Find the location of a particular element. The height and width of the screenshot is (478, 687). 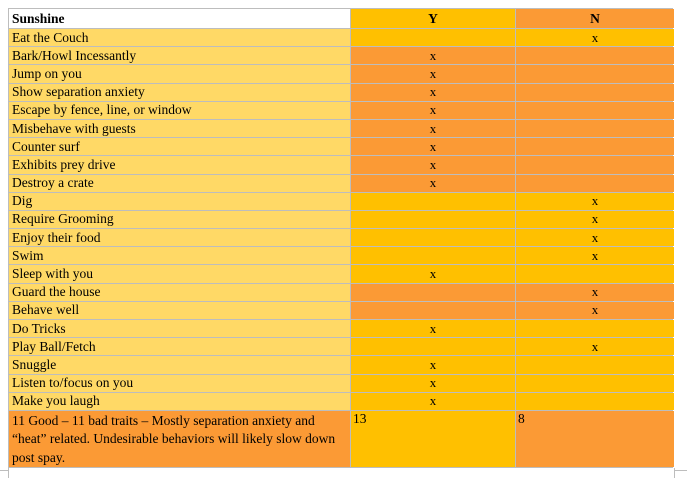

behavior-label-cell: Guard the house is located at coordinates (179, 292).